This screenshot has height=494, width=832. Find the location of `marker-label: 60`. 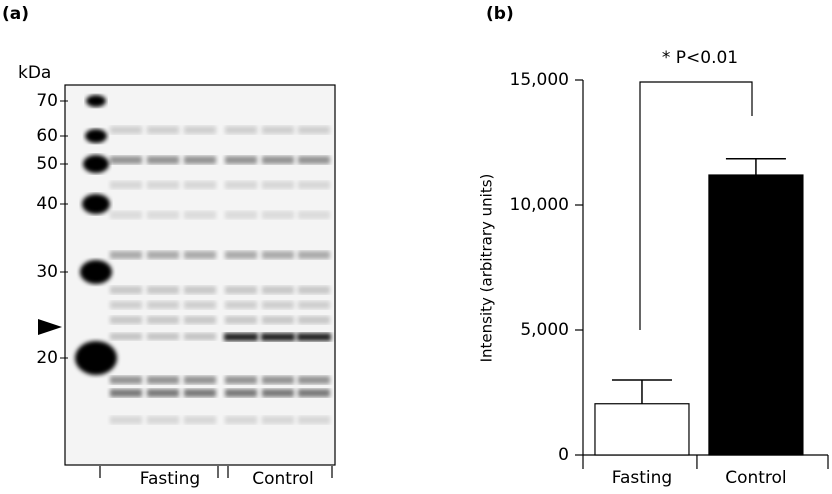

marker-label: 60 is located at coordinates (47, 136).